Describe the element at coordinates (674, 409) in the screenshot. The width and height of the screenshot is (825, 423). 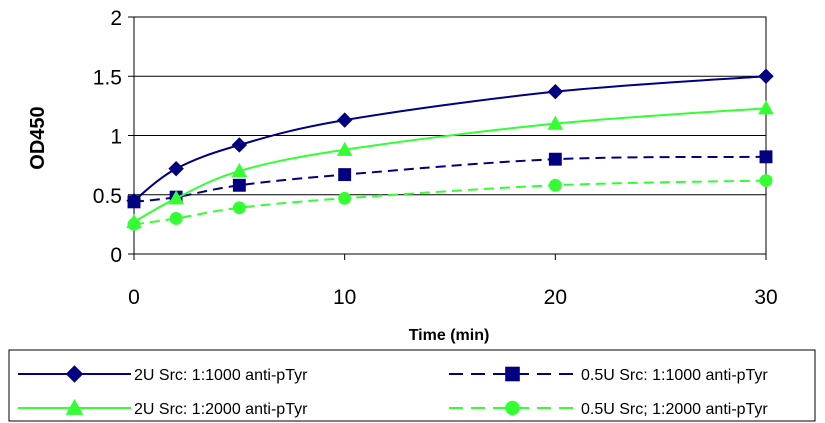
I see `legend-label: 0.5U Src; 1:2000 anti-pTyr` at that location.